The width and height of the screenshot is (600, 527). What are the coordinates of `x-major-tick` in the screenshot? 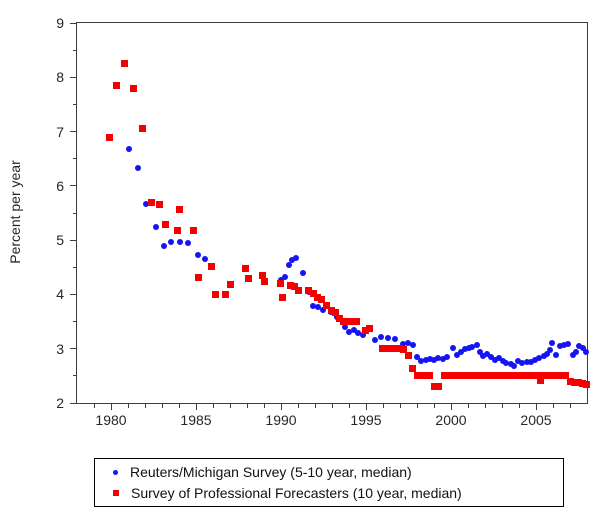 It's located at (281, 407).